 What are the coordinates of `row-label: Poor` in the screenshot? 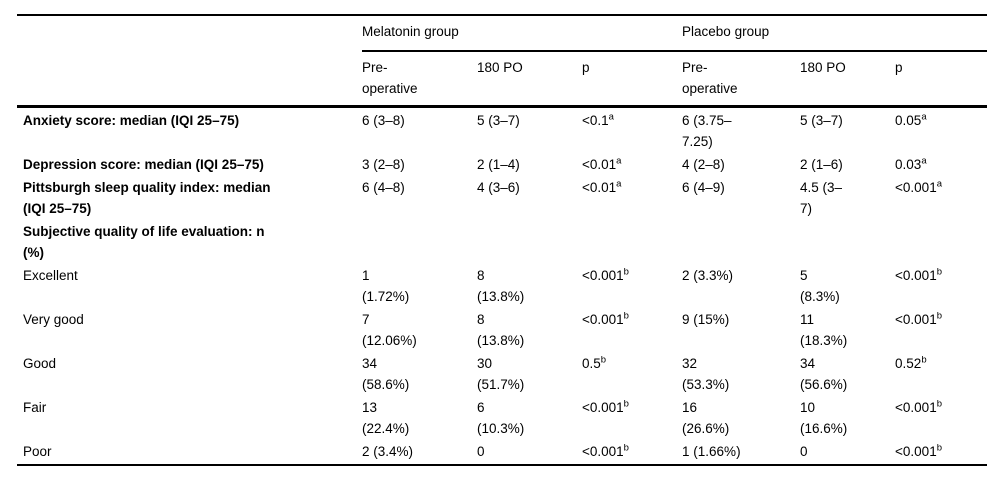 It's located at (37, 451).